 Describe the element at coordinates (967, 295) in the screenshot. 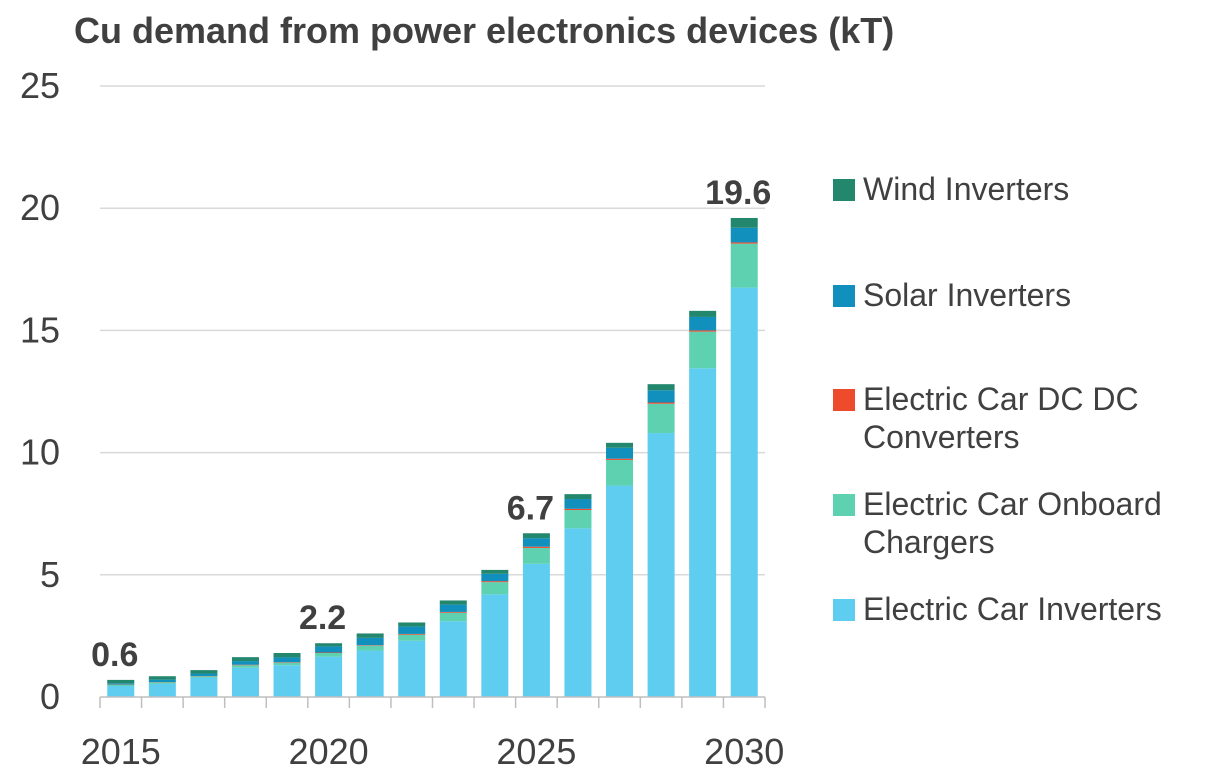

I see `legend-label: Solar Inverters` at that location.